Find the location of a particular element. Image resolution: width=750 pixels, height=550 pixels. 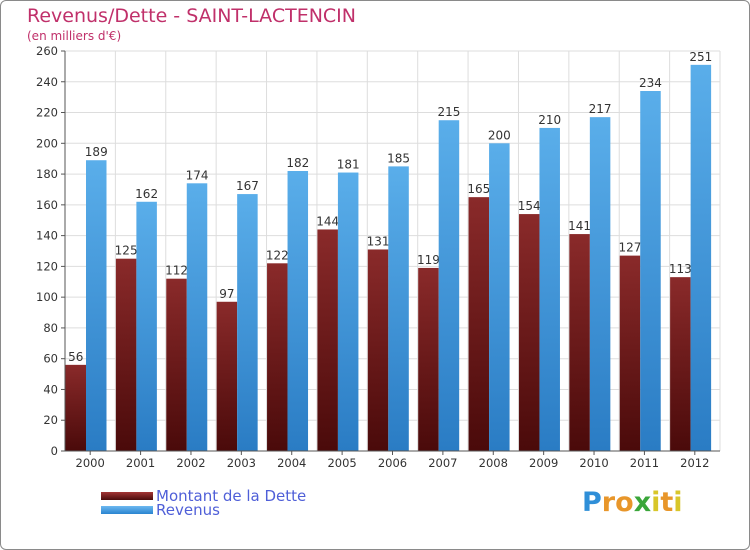

data-label-dette-2003: 97 is located at coordinates (226, 294).